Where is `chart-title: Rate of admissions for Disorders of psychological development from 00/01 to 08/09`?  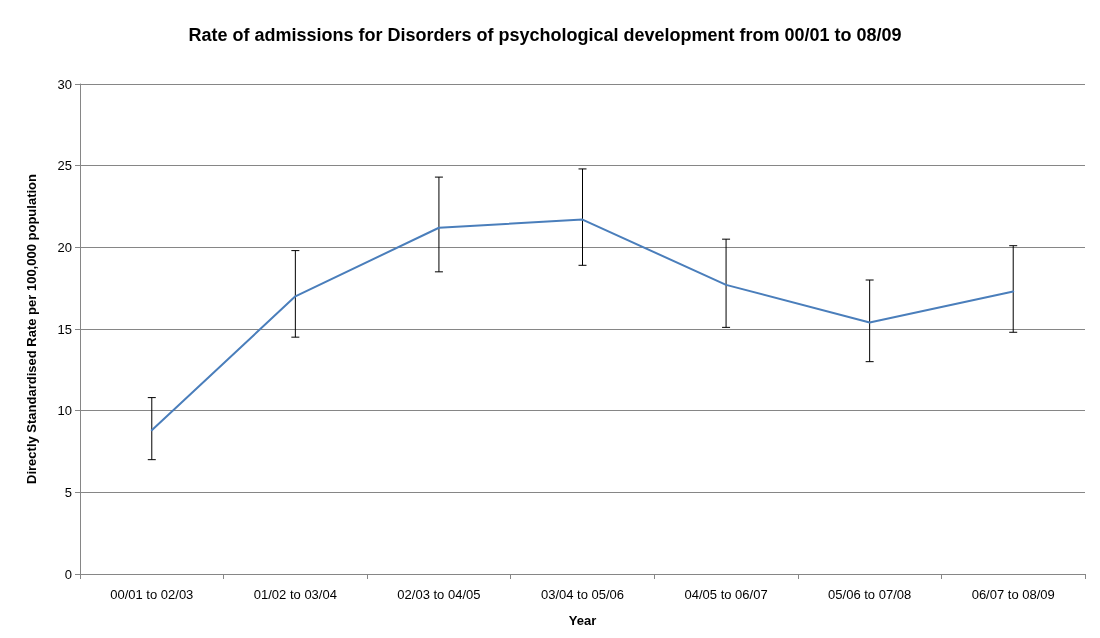
chart-title: Rate of admissions for Disorders of psychological development from 00/01 to 08/09 is located at coordinates (545, 35).